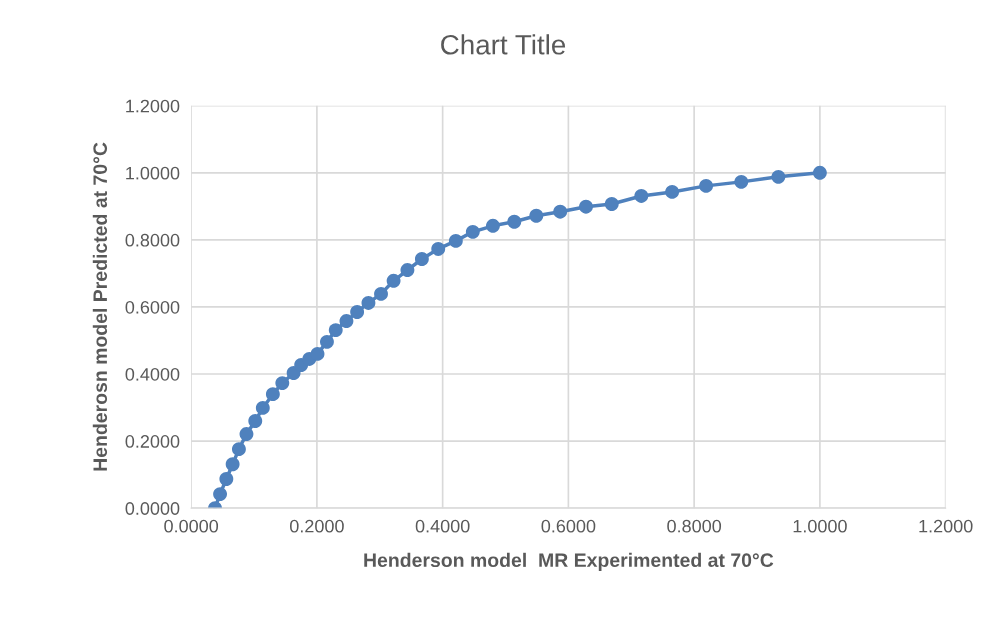 This screenshot has height=622, width=1006. Describe the element at coordinates (152, 240) in the screenshot. I see `y-tick-label: 0.8000` at that location.